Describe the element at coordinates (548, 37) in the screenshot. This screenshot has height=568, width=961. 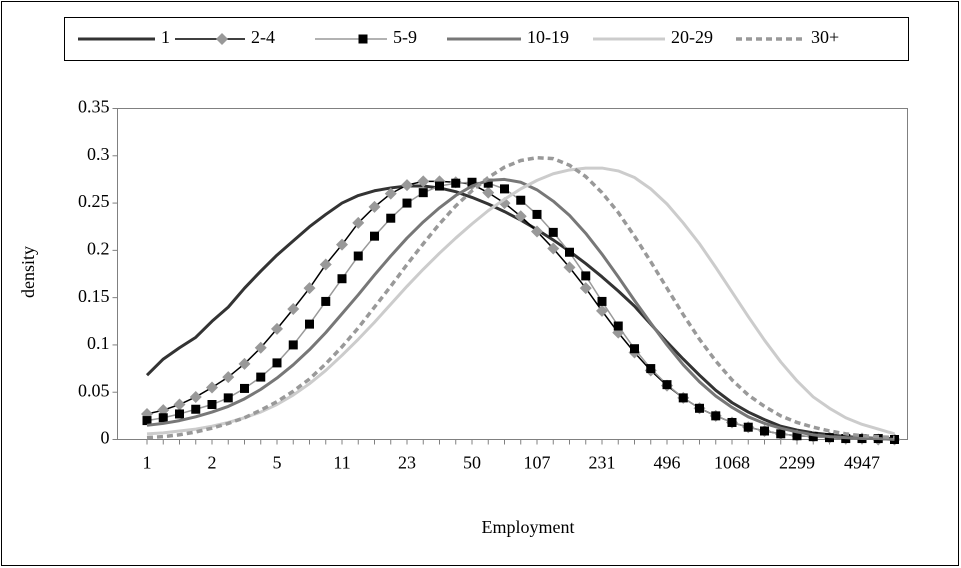
I see `legend-label: 10-19` at that location.